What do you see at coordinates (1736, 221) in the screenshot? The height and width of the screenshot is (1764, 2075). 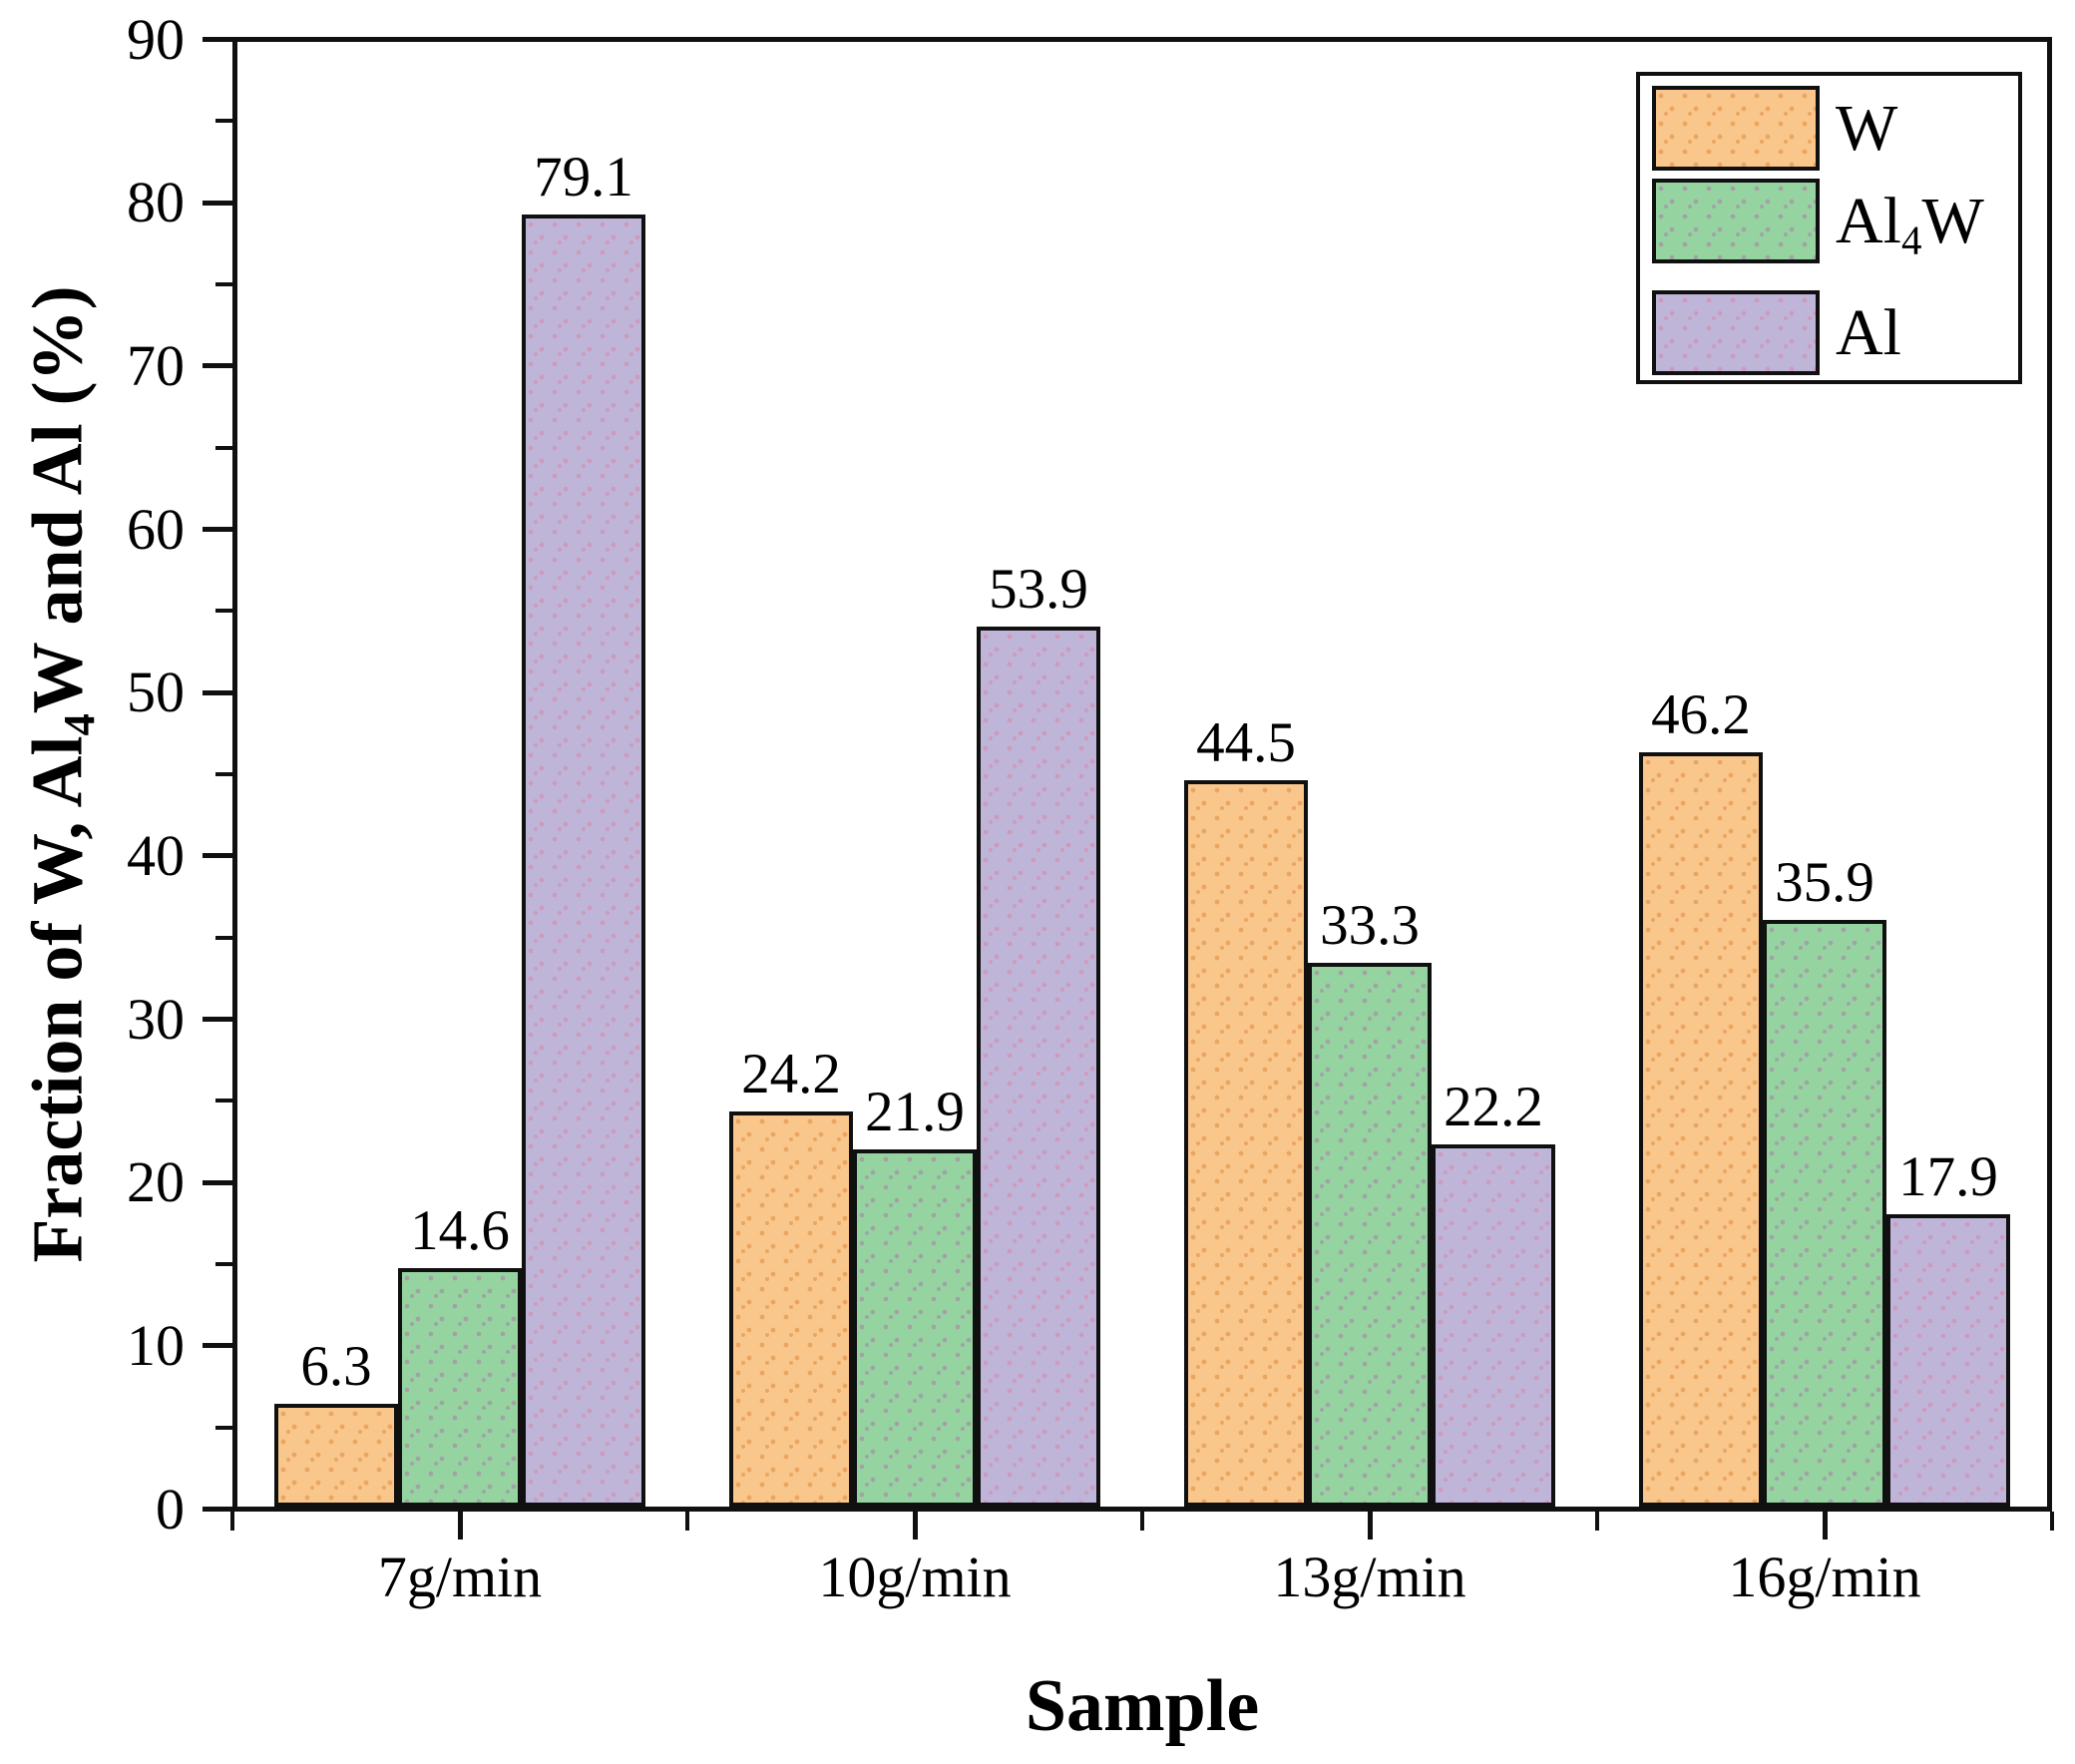 I see `legend-swatch-Al4W` at bounding box center [1736, 221].